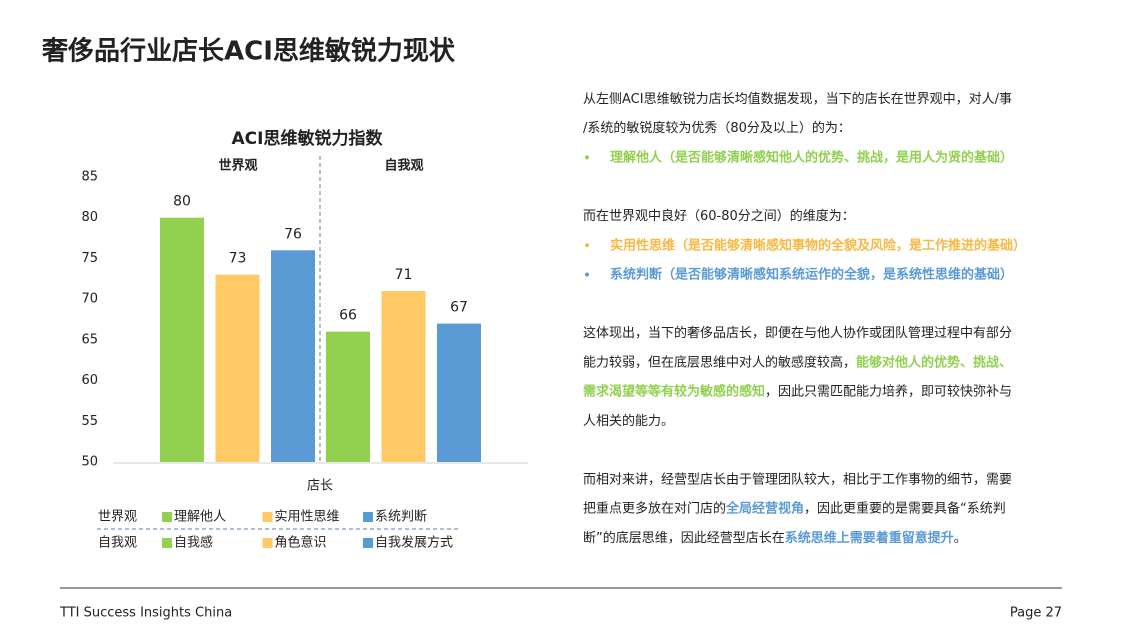  I want to click on value-label: 71, so click(404, 275).